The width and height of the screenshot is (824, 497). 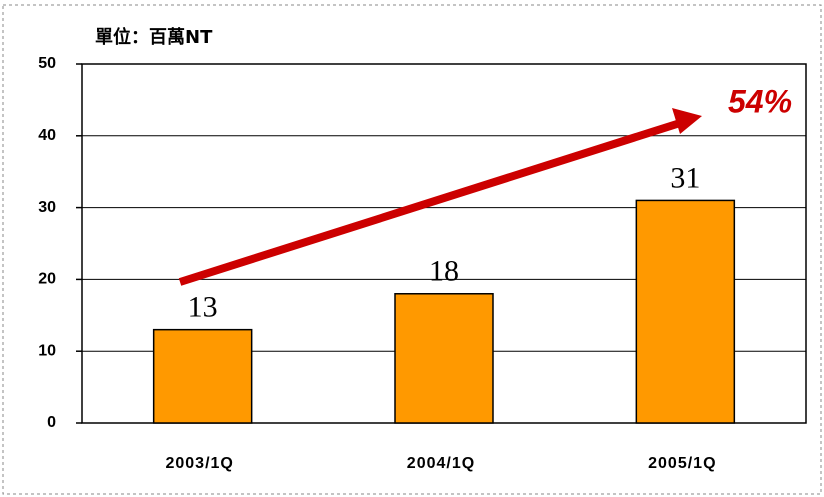 I want to click on y-tick-label: 0, so click(x=51, y=422).